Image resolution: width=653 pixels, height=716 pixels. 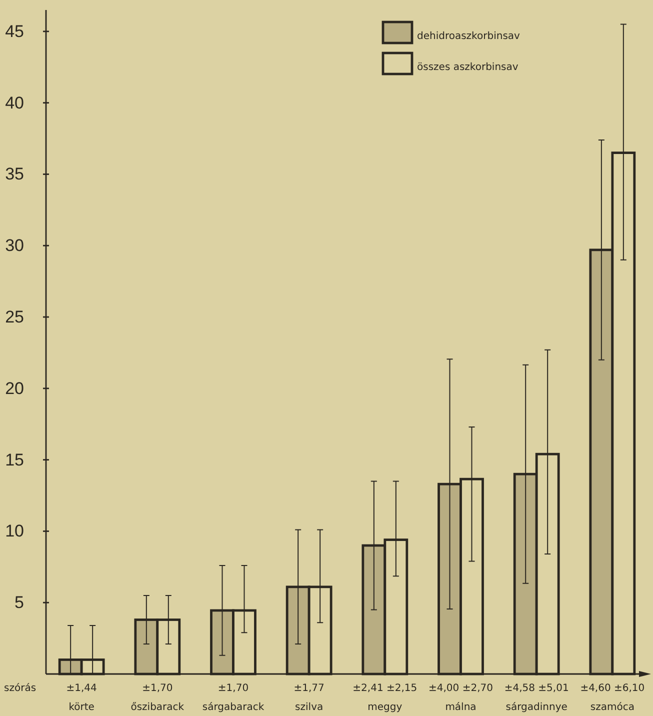 What do you see at coordinates (309, 707) in the screenshot?
I see `x-tick-label: szilva` at bounding box center [309, 707].